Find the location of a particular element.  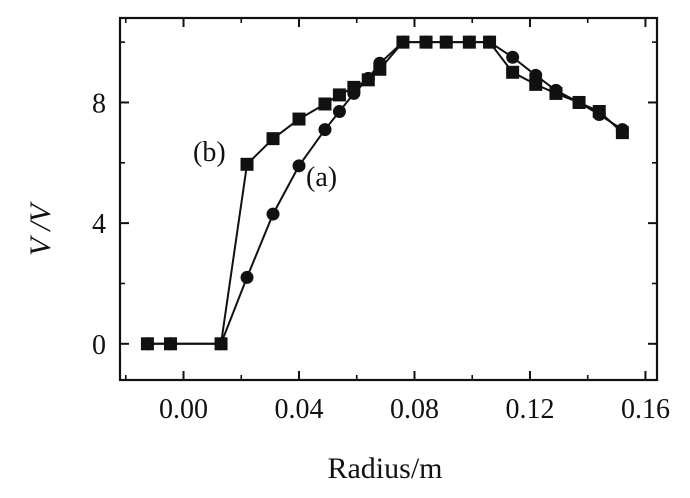

x-tick-label: 0.12 is located at coordinates (529, 409).